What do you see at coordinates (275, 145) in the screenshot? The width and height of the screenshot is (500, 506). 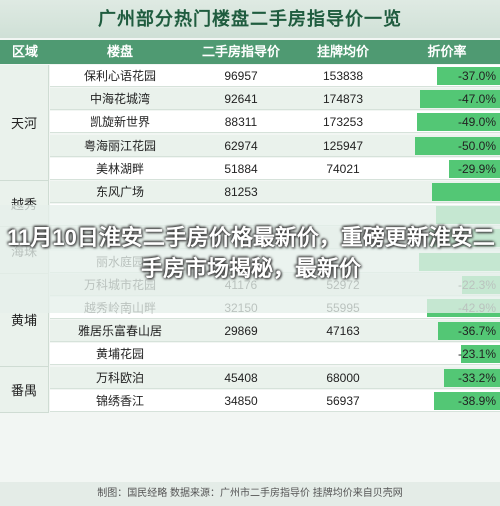 I see `table-row: 粤海丽江花园 62974 125947 -50.0%` at bounding box center [275, 145].